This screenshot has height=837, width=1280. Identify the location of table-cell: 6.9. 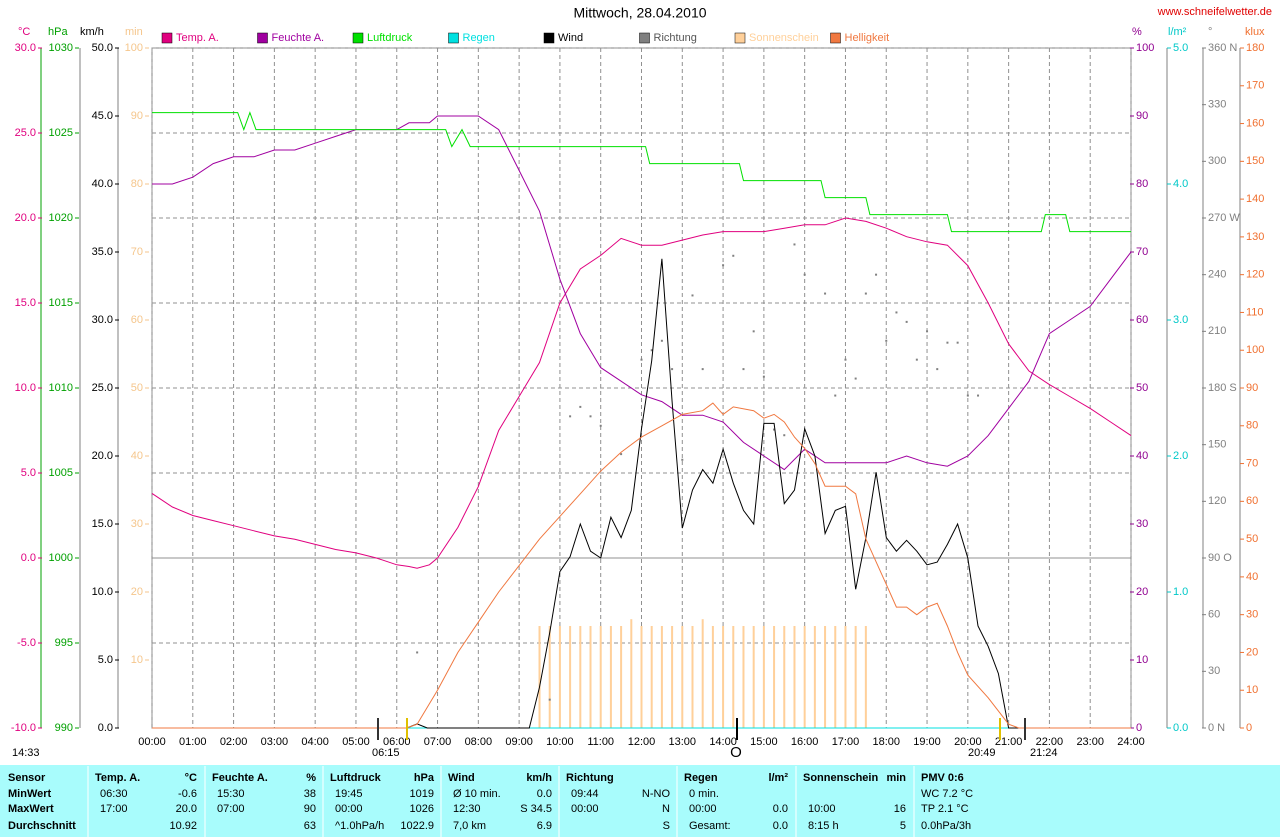
(544, 826).